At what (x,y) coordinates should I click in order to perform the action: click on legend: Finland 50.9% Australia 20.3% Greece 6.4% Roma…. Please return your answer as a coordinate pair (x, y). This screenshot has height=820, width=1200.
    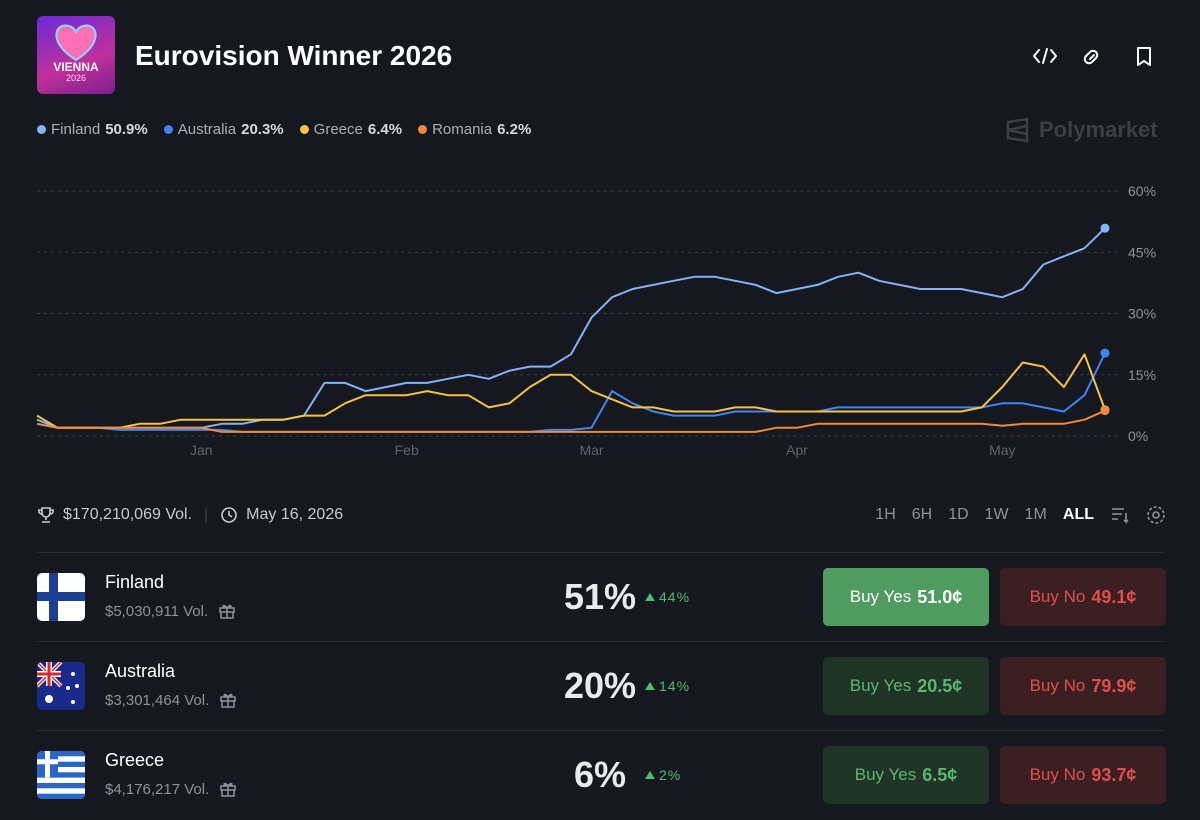
    Looking at the image, I should click on (284, 129).